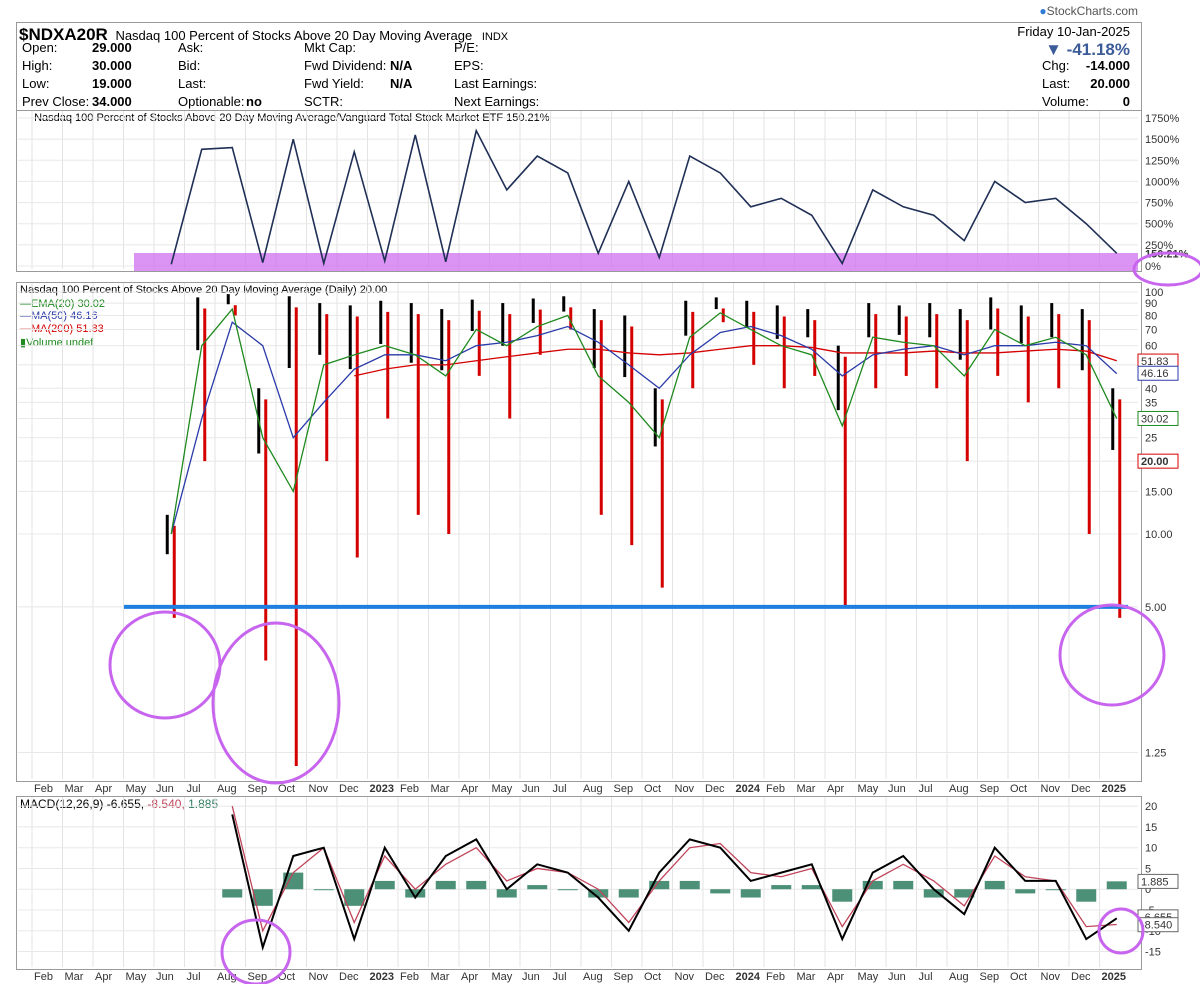  I want to click on ma50-legend: ―MA(50) 46.16, so click(59, 316).